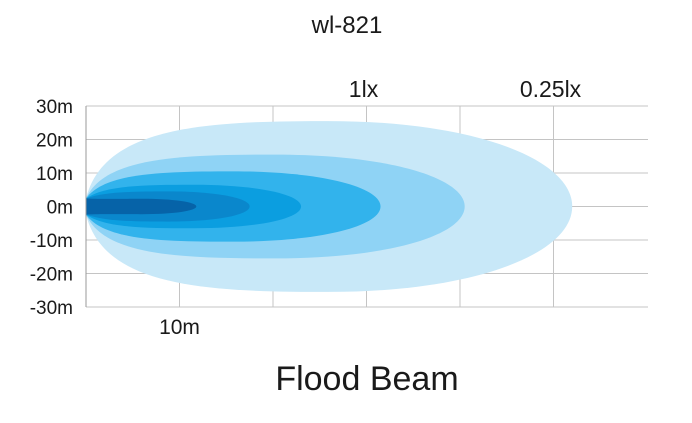 The image size is (692, 423). What do you see at coordinates (366, 379) in the screenshot?
I see `chart-caption: Flood Beam` at bounding box center [366, 379].